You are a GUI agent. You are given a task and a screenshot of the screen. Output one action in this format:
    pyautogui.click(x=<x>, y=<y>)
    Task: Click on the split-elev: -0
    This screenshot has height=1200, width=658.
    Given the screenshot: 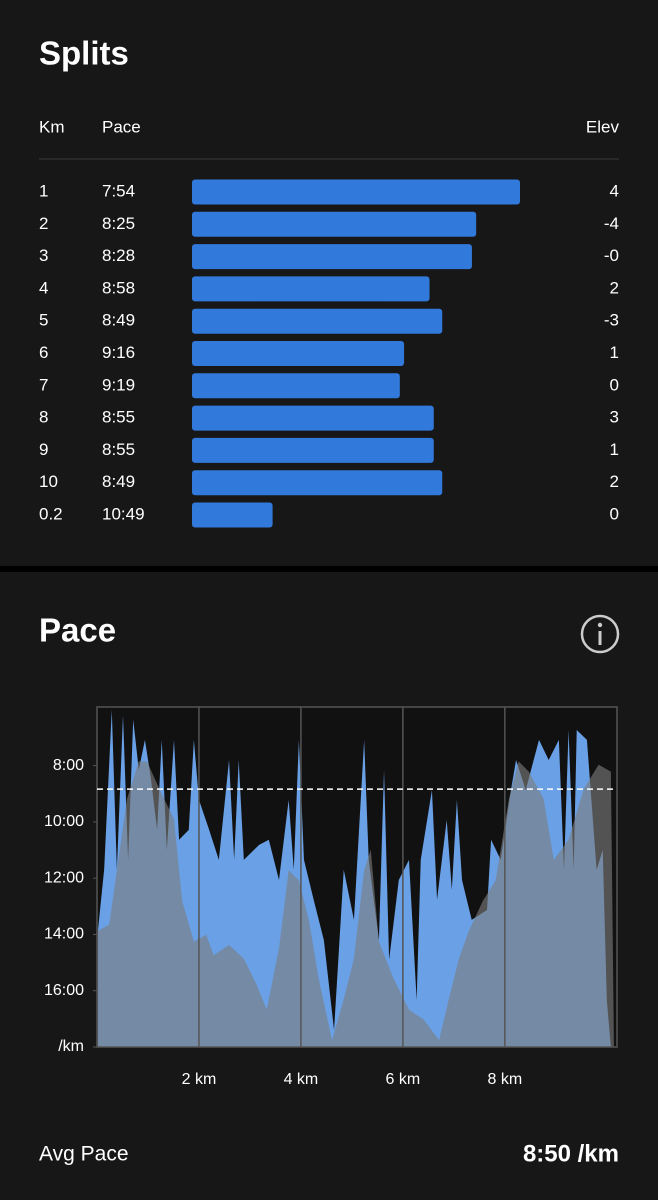 What is the action you would take?
    pyautogui.click(x=611, y=255)
    